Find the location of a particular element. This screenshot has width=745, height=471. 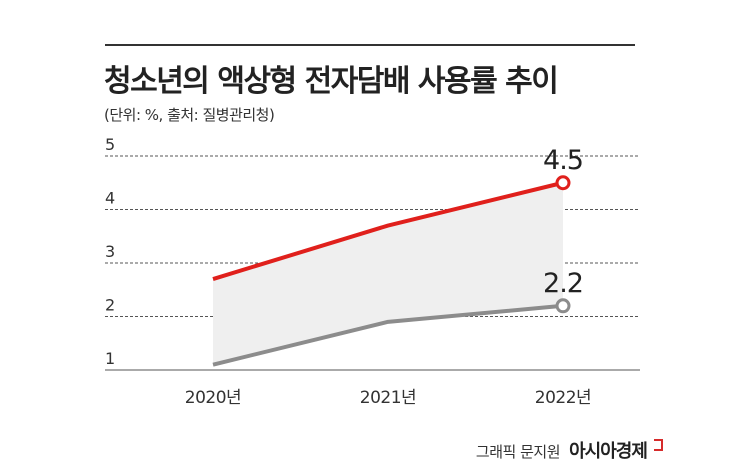

chart-subtitle: (단위: %, 출처: 질병관리청) is located at coordinates (189, 115).